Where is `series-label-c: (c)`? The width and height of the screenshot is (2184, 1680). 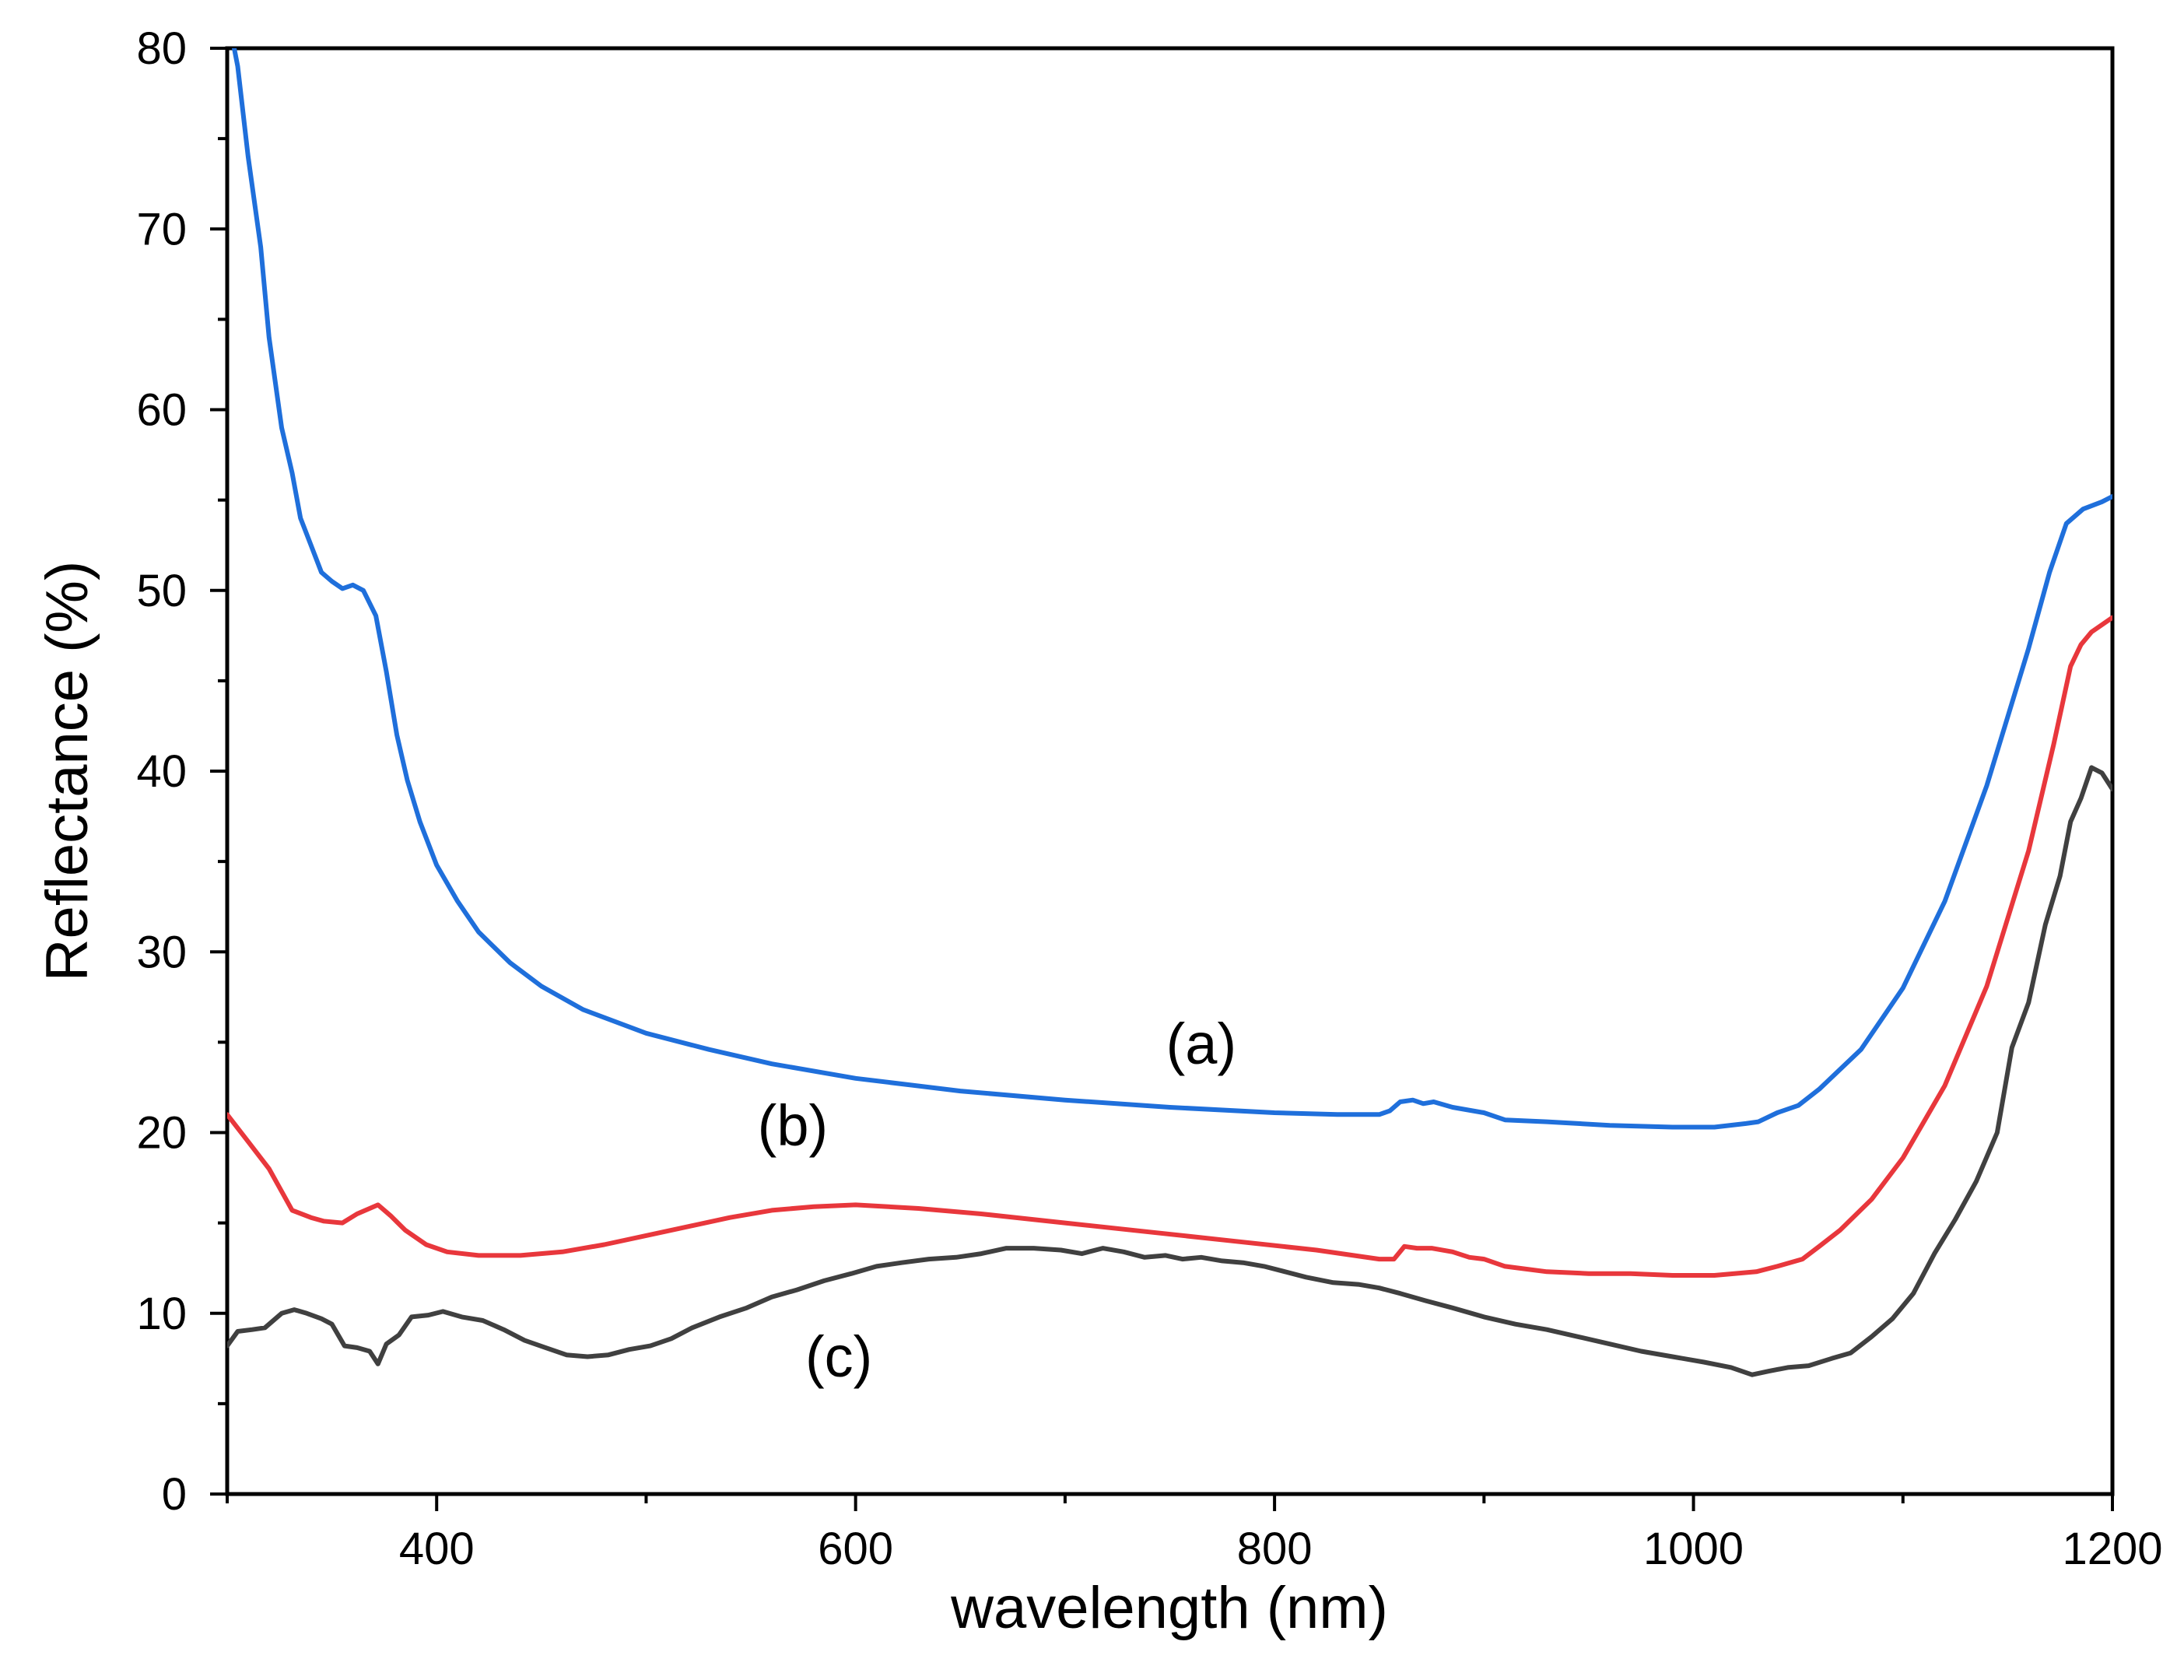
series-label-c: (c) is located at coordinates (838, 1356).